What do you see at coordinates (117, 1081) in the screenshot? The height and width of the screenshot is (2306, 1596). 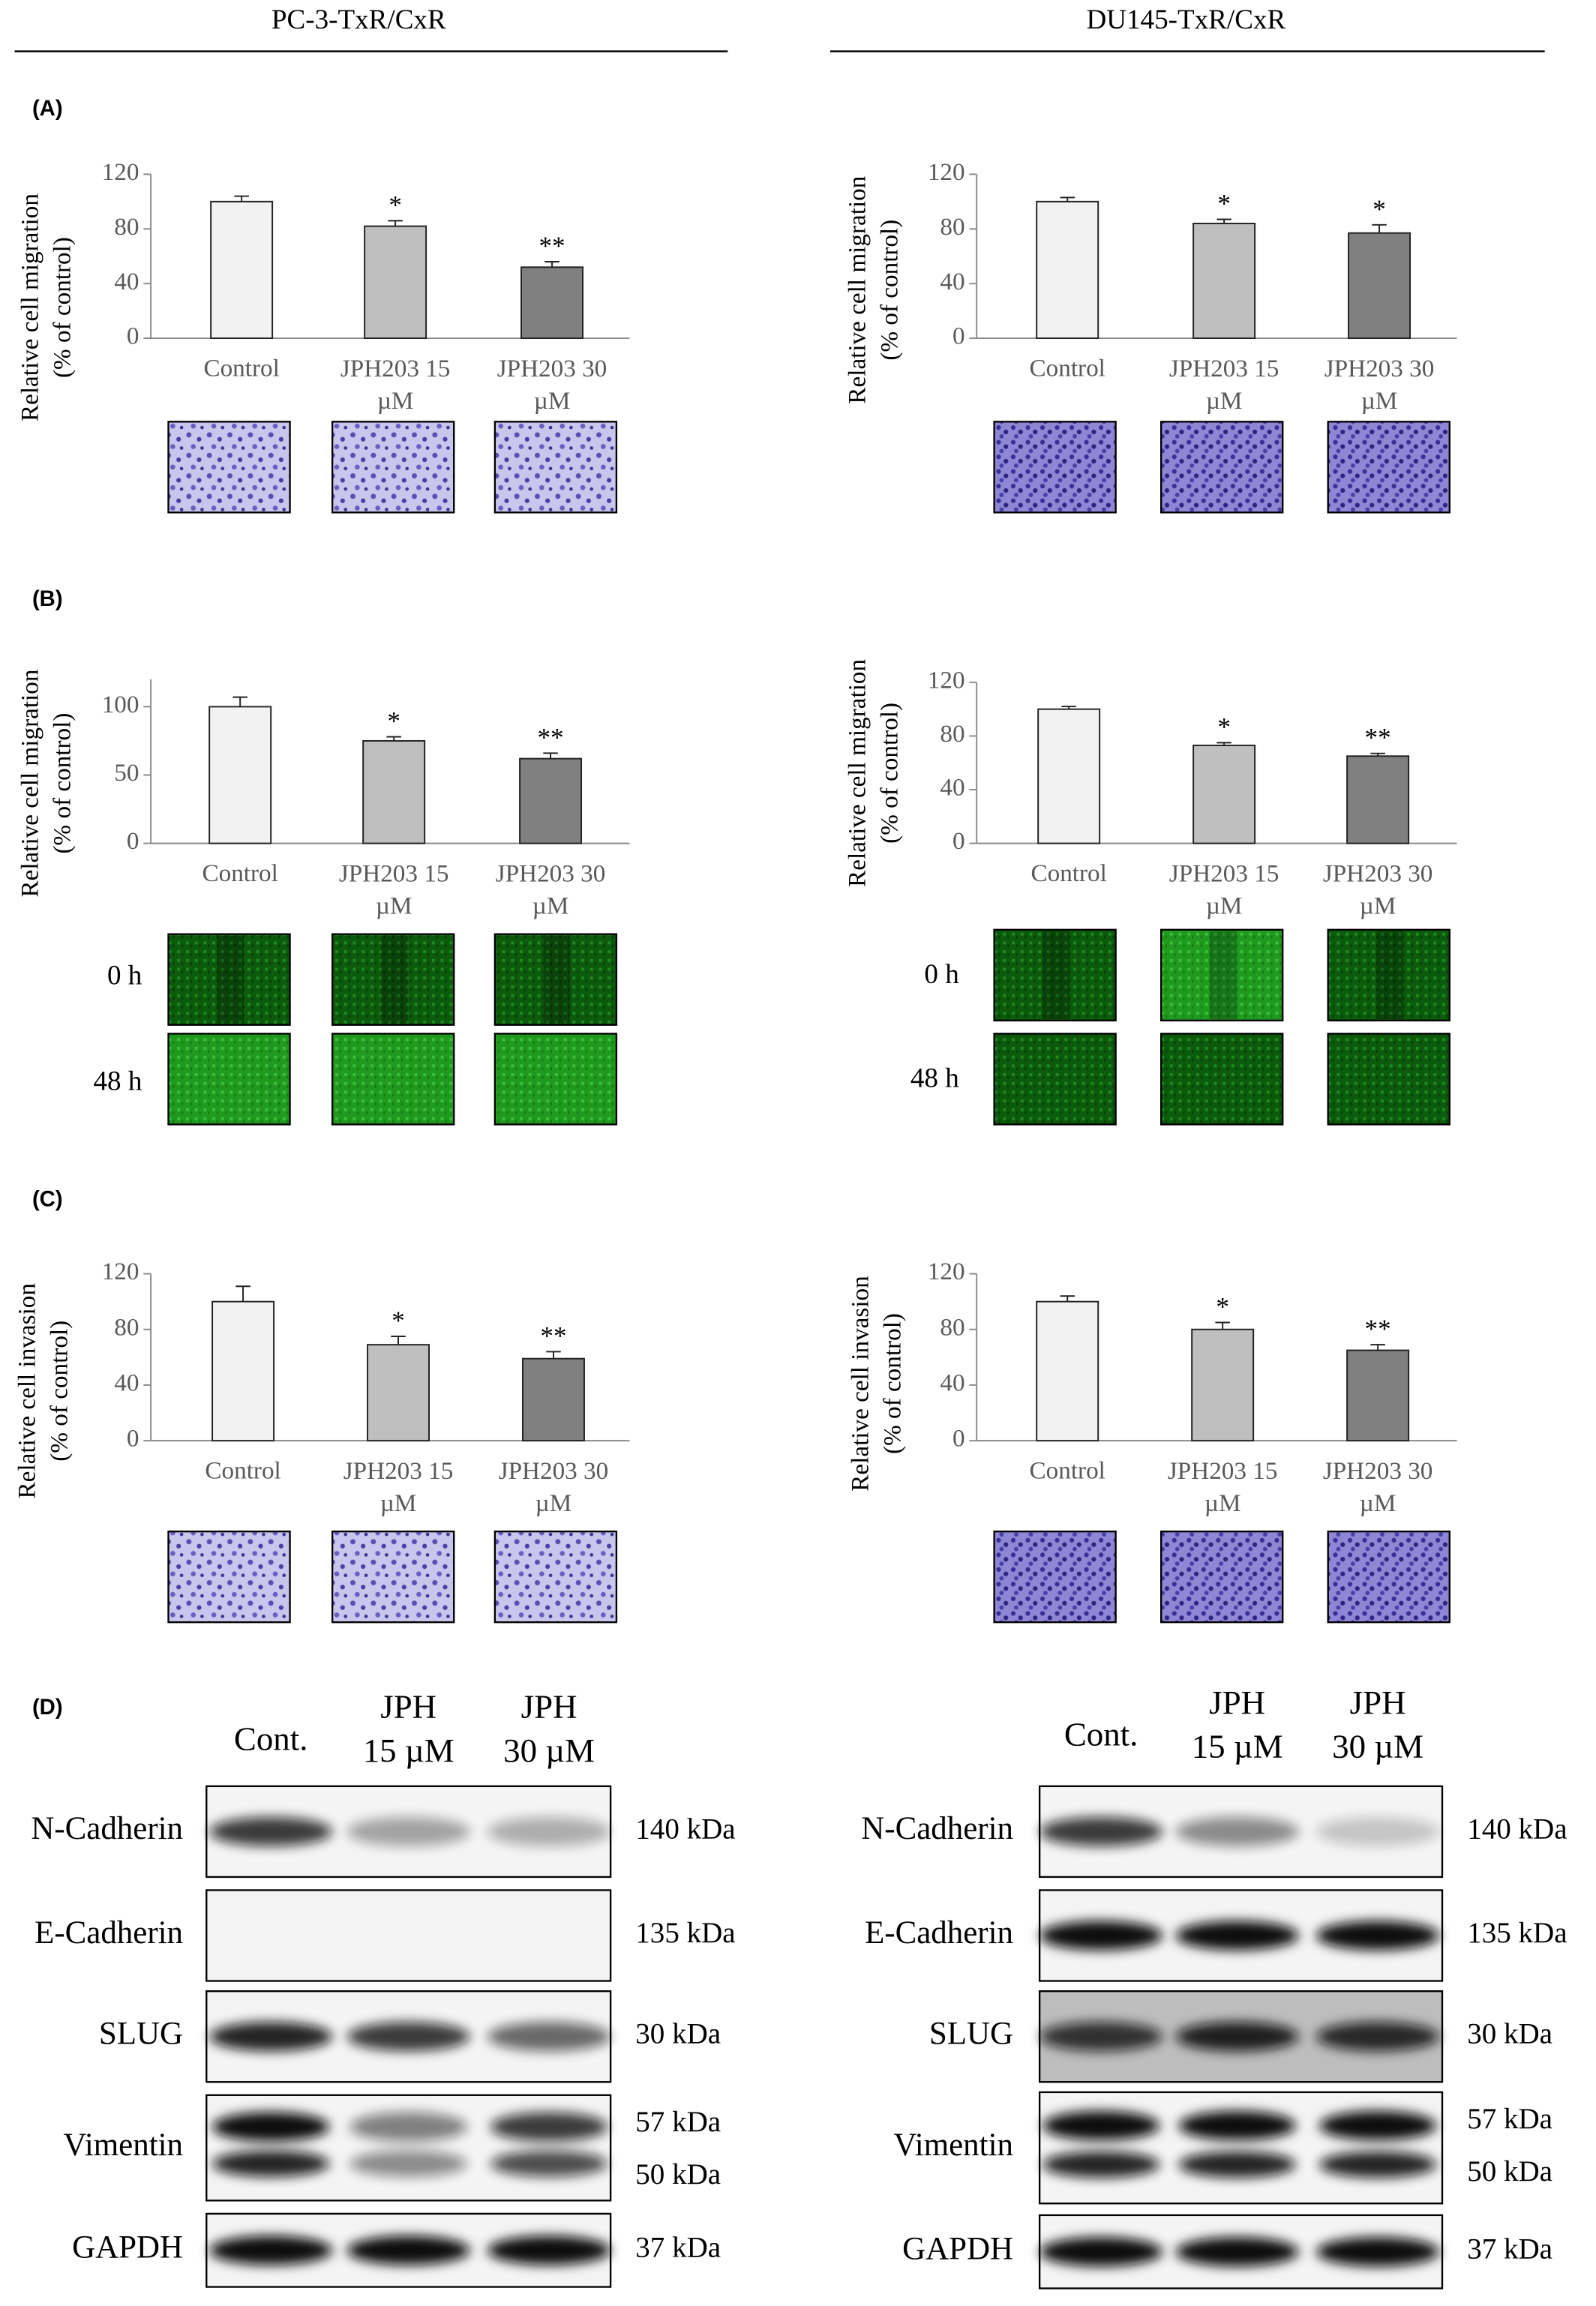 I see `time-label: 48 h` at bounding box center [117, 1081].